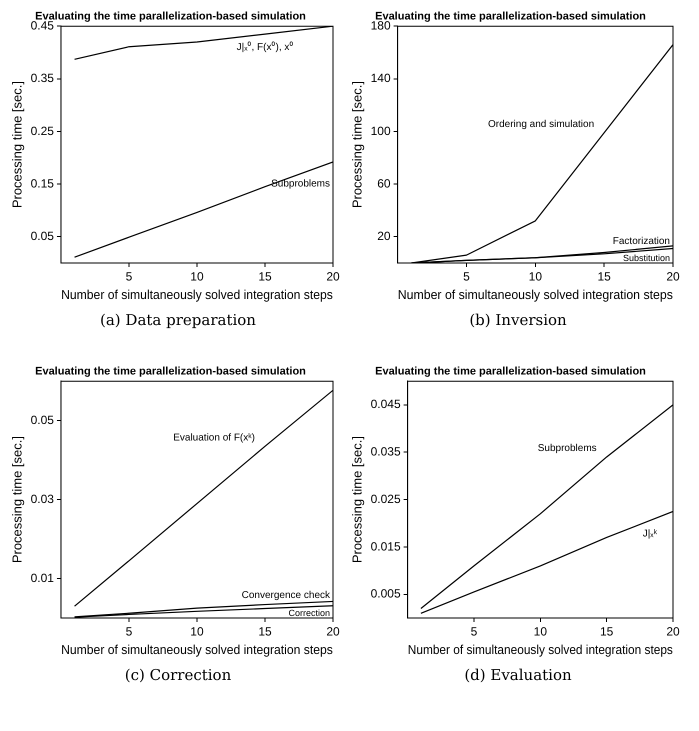  Describe the element at coordinates (385, 593) in the screenshot. I see `y-tick-label: 0.005` at that location.